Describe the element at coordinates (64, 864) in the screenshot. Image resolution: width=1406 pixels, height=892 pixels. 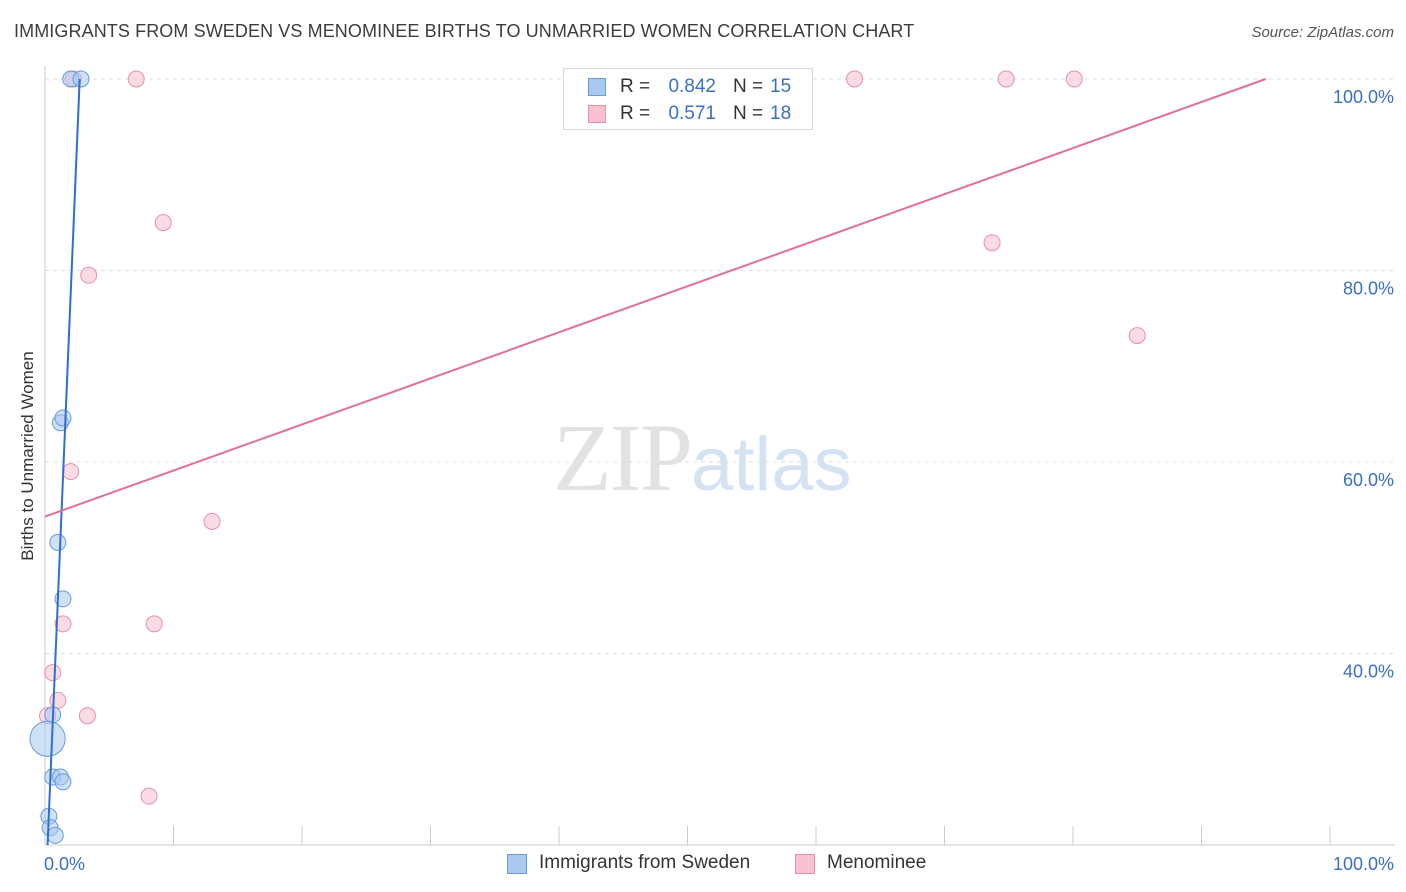
I see `x-tick-label: 0.0%` at that location.